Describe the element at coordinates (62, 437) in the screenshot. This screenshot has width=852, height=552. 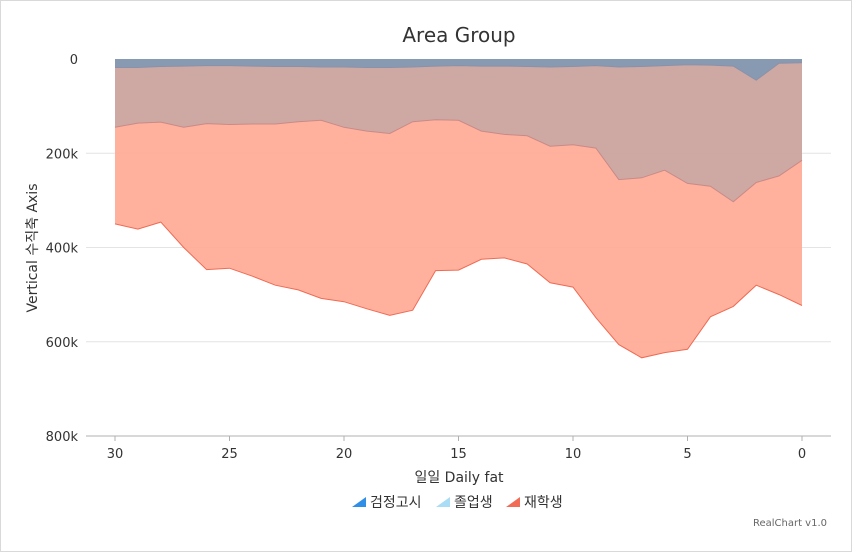
I see `y-tick-label: 800k` at that location.